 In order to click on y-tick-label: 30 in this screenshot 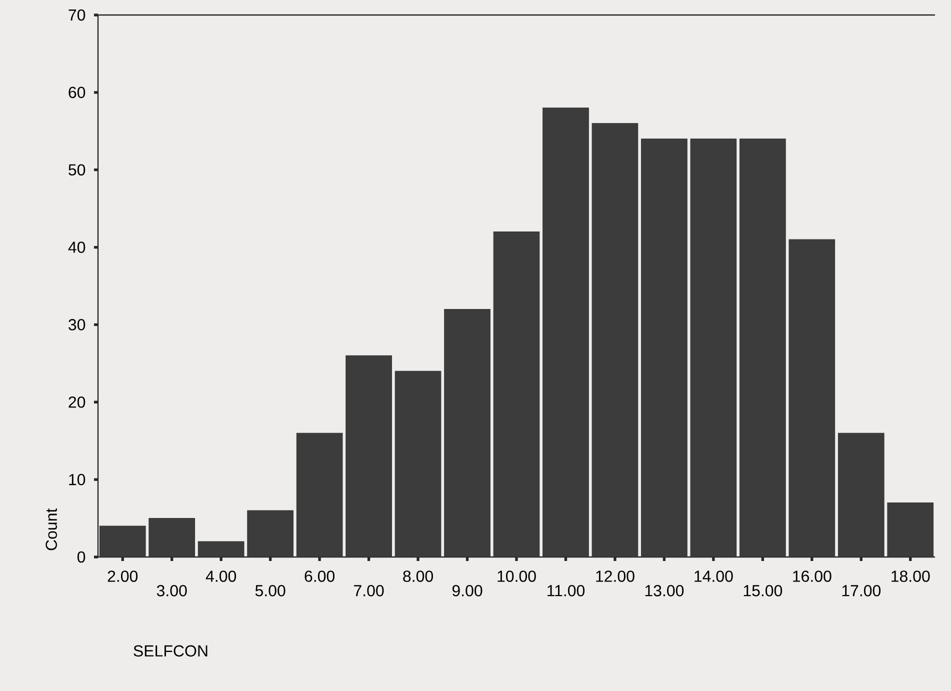, I will do `click(77, 324)`.